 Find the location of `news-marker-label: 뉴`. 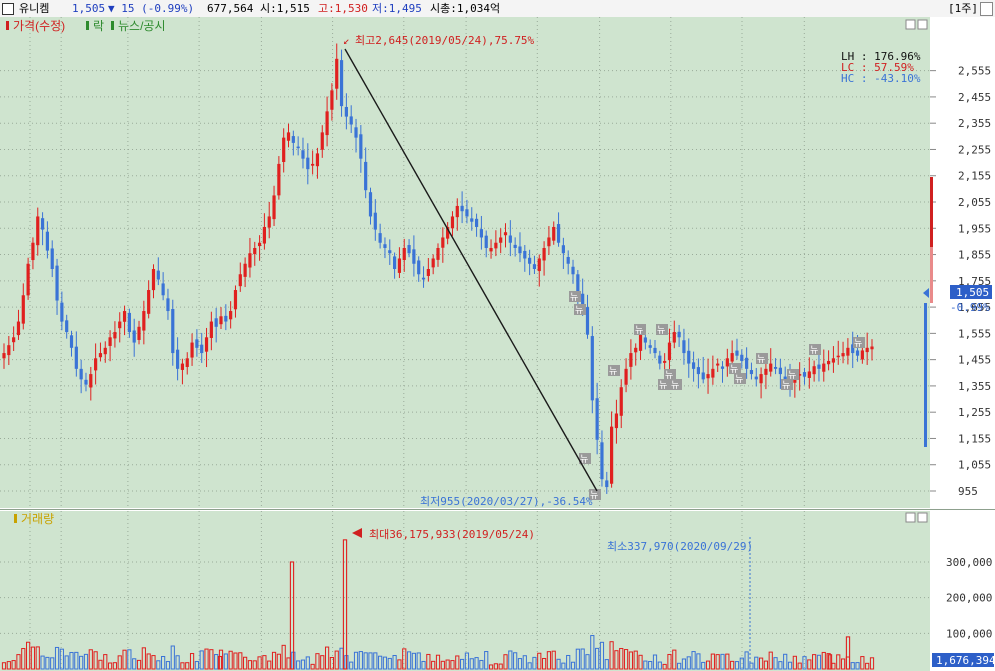

news-marker-label: 뉴 is located at coordinates (814, 350).